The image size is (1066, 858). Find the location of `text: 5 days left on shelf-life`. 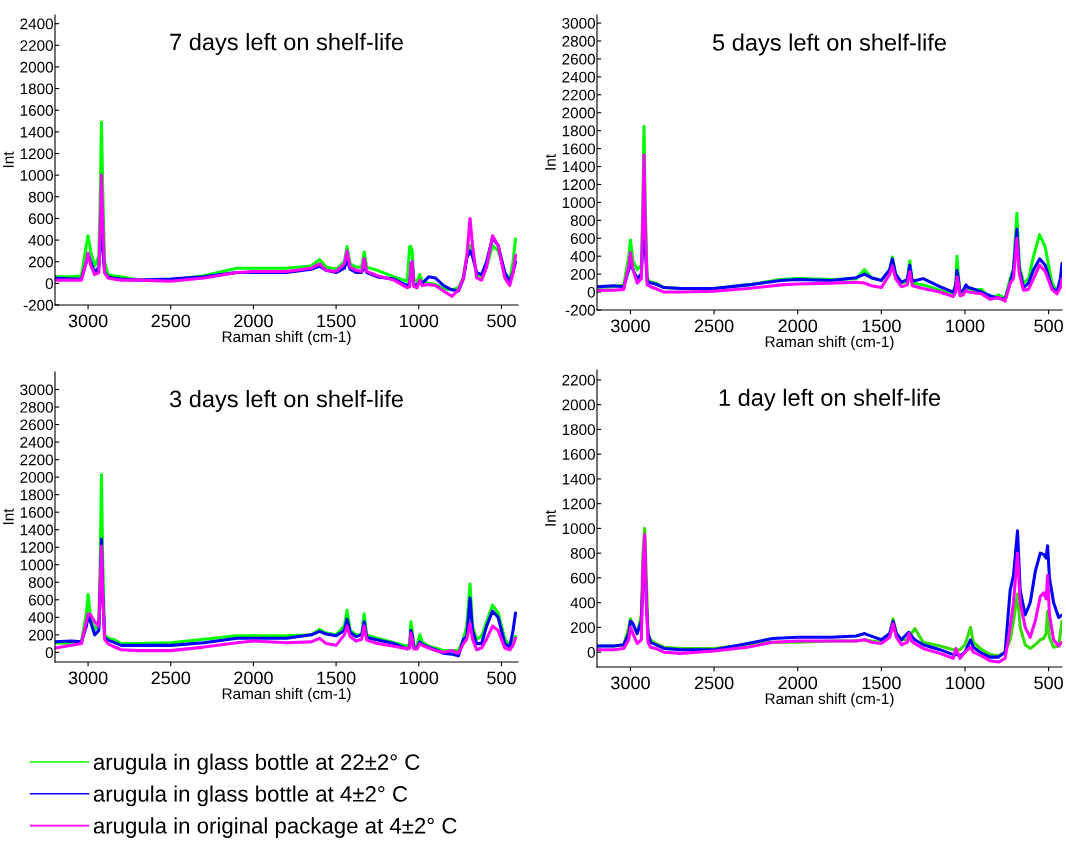

text: 5 days left on shelf-life is located at coordinates (829, 44).